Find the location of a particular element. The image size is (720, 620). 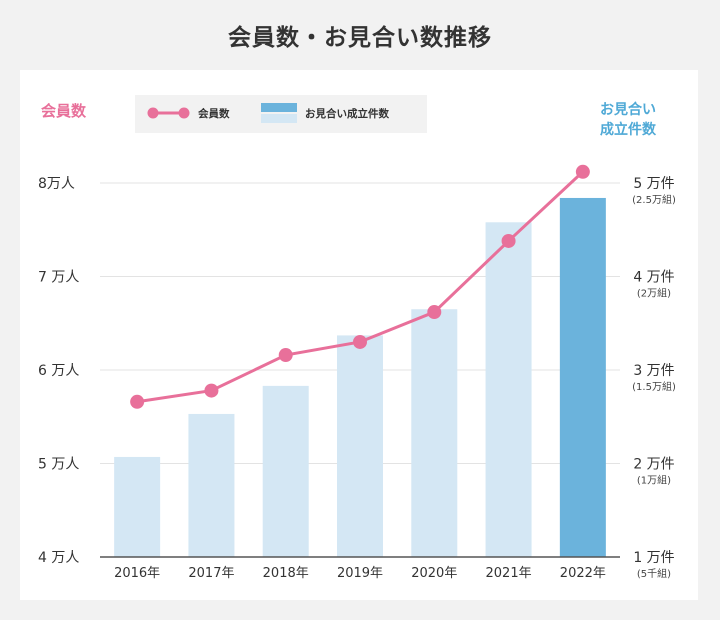

left-tick-label: 8万人 is located at coordinates (56, 184).